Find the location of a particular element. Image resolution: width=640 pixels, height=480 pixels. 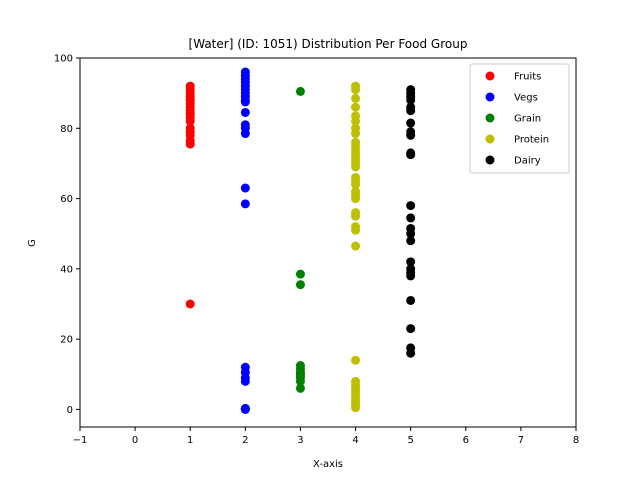

x-tick-label: 6 is located at coordinates (466, 440).